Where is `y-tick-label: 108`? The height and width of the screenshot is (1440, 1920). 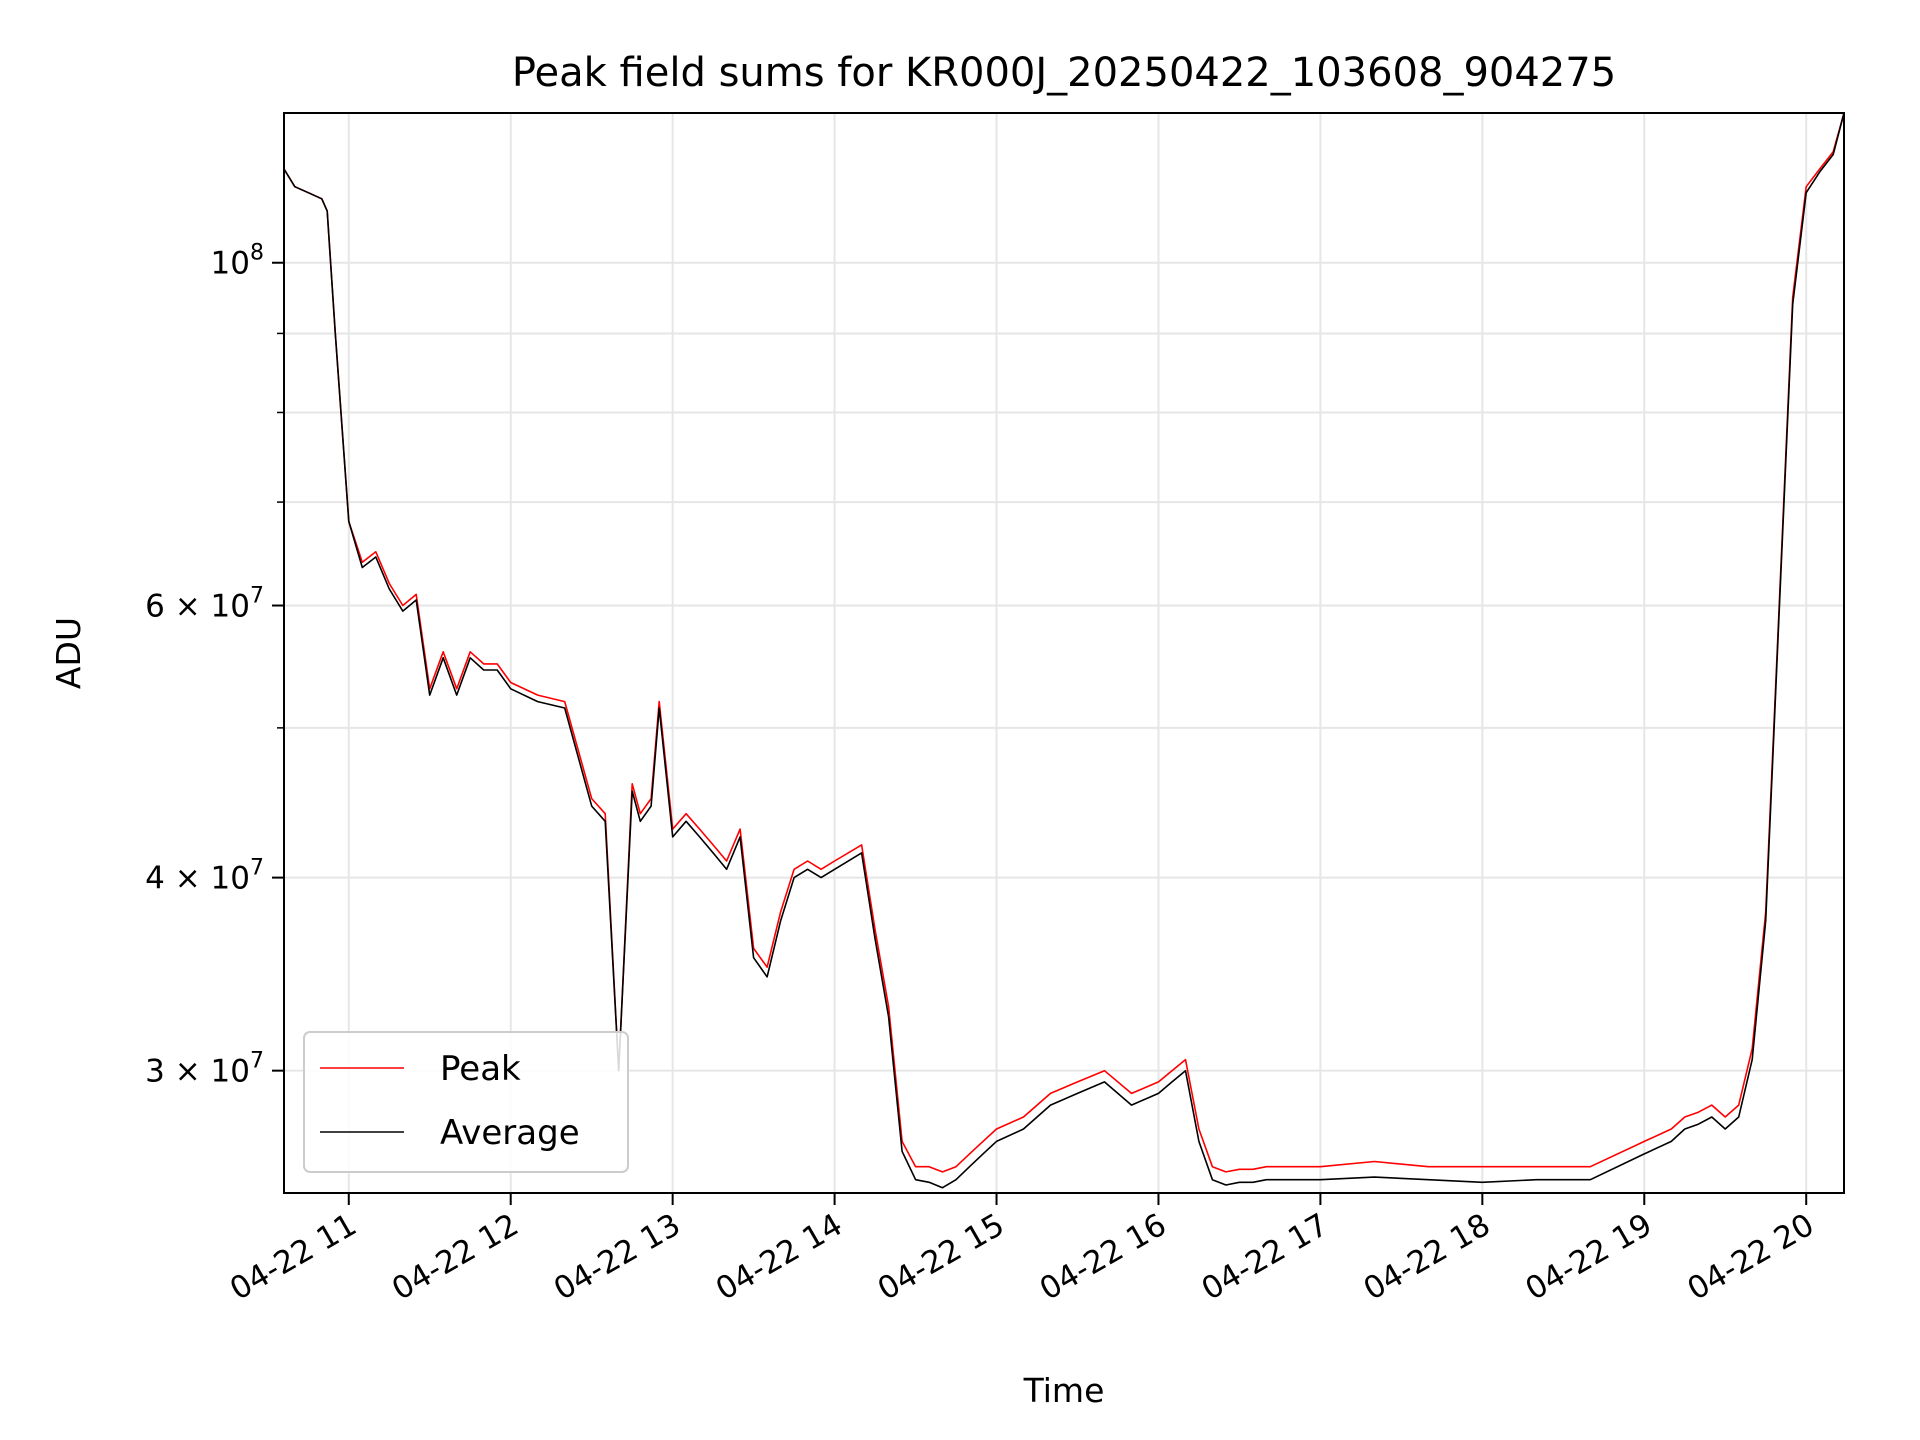
y-tick-label: 108 is located at coordinates (237, 261).